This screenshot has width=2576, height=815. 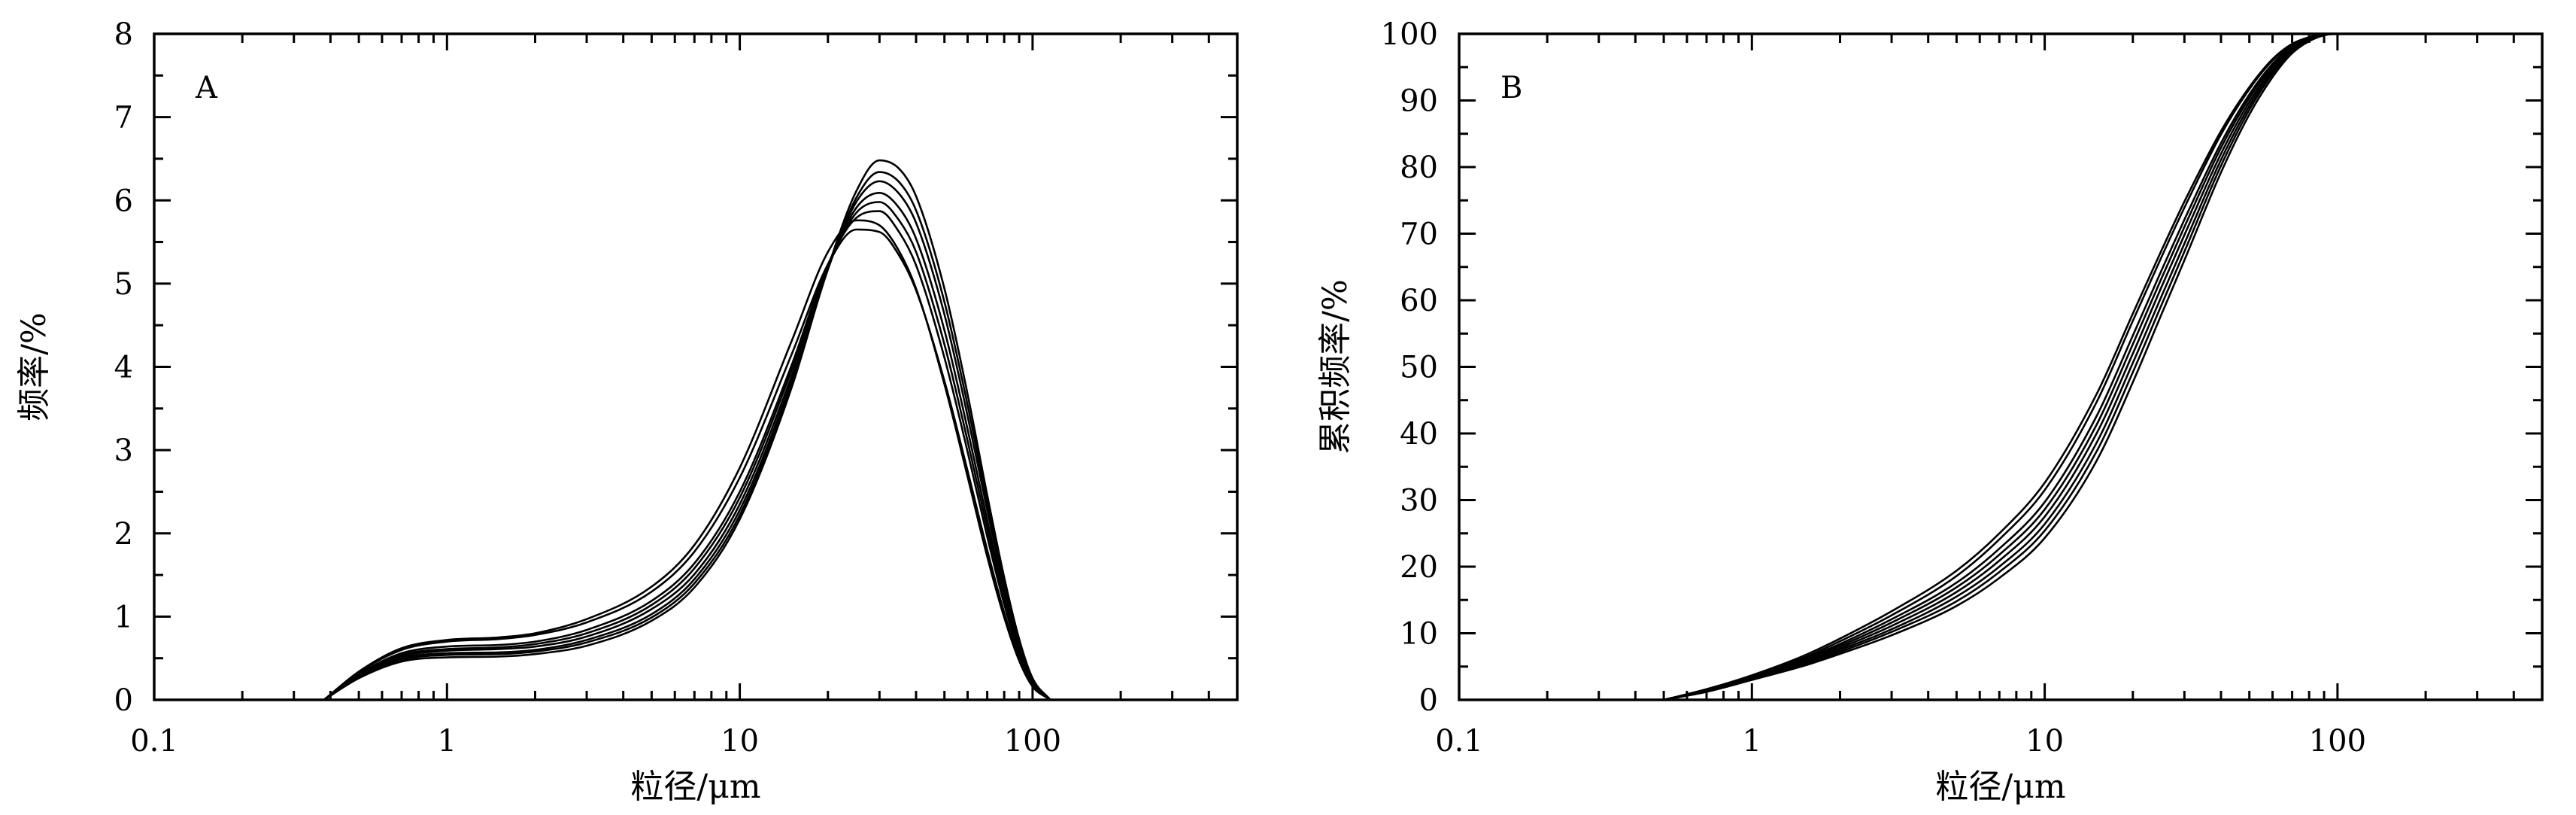 I want to click on panel-b-y-tick-label: 10, so click(x=1419, y=634).